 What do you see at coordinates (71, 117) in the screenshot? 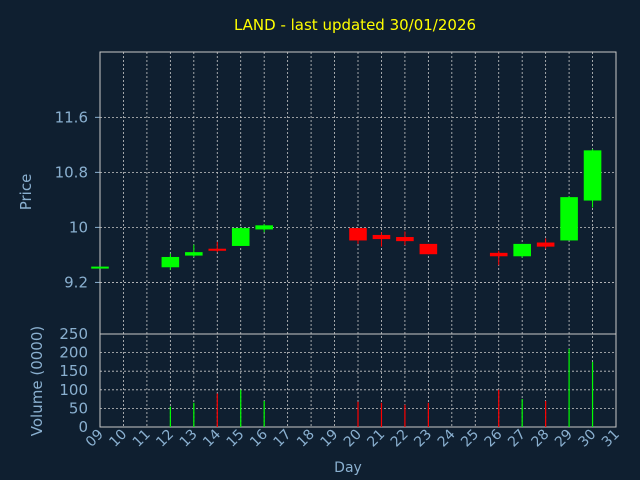
I see `price-tick-label: 11.6` at bounding box center [71, 117].